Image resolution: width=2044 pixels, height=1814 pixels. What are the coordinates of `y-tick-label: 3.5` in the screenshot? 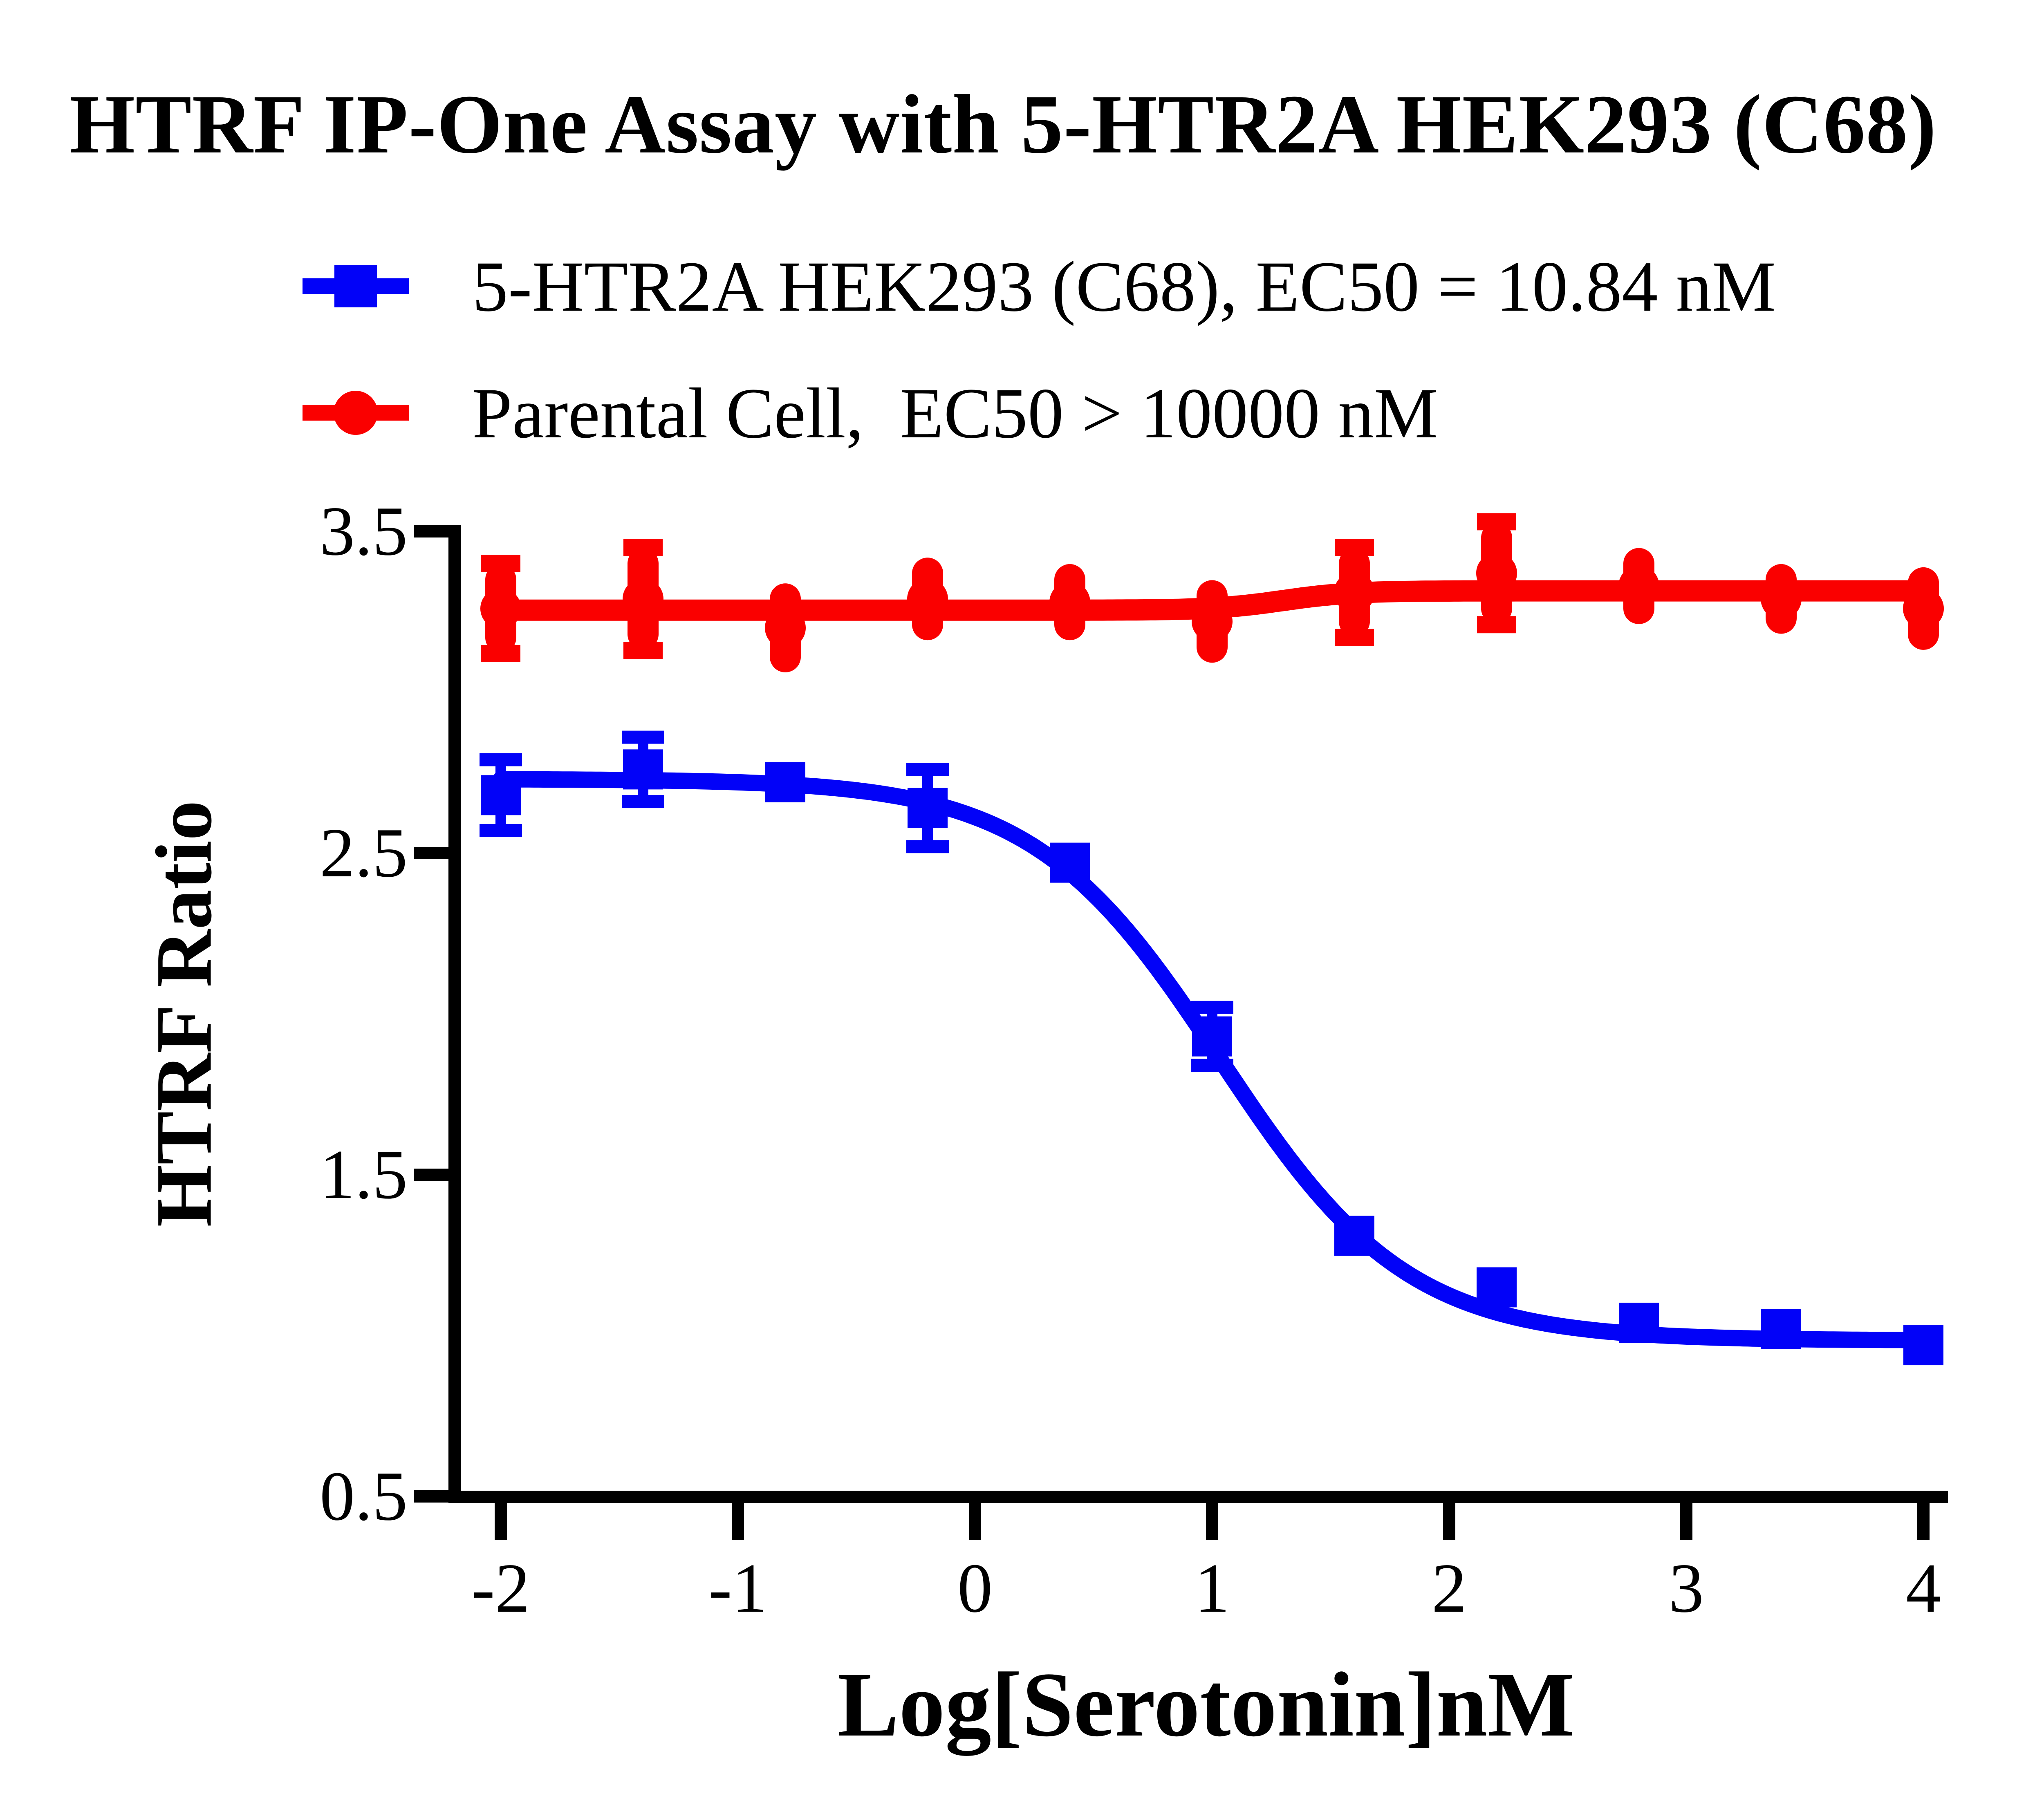 It's located at (364, 531).